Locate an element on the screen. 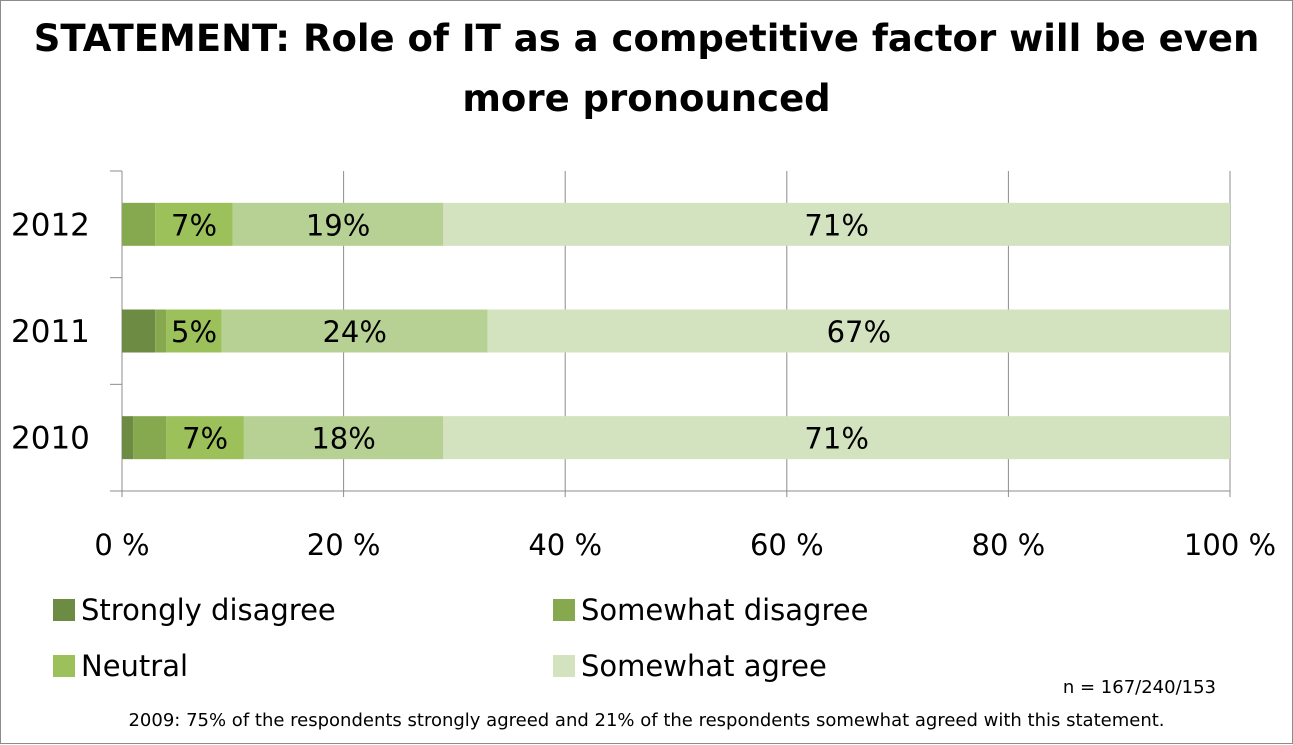 This screenshot has width=1293, height=745. data-label: 19% is located at coordinates (338, 225).